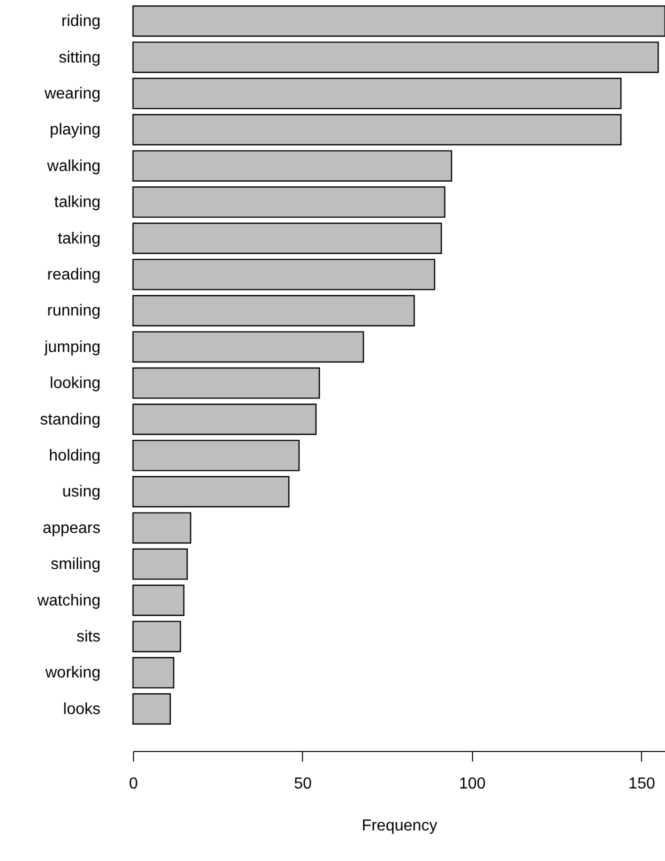 The width and height of the screenshot is (665, 861). Describe the element at coordinates (71, 93) in the screenshot. I see `y-tick-label: wearing` at that location.